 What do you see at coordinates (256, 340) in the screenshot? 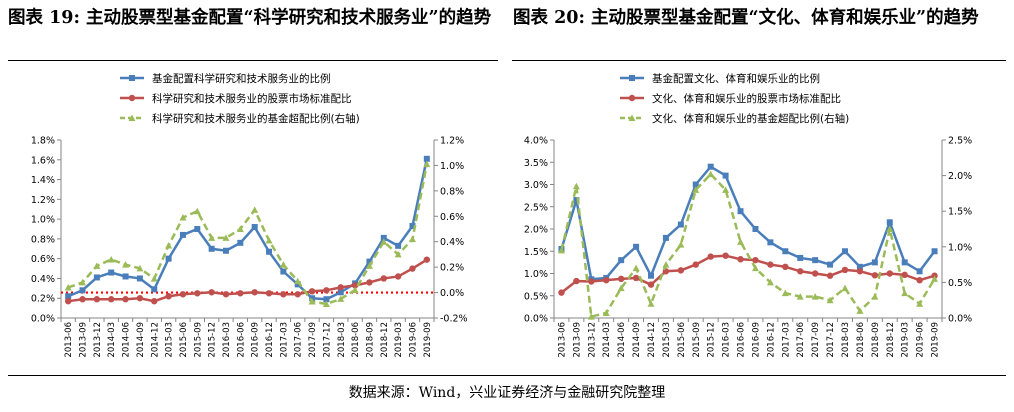
I see `left-chart-x-tick-label: 2016-09` at bounding box center [256, 340].